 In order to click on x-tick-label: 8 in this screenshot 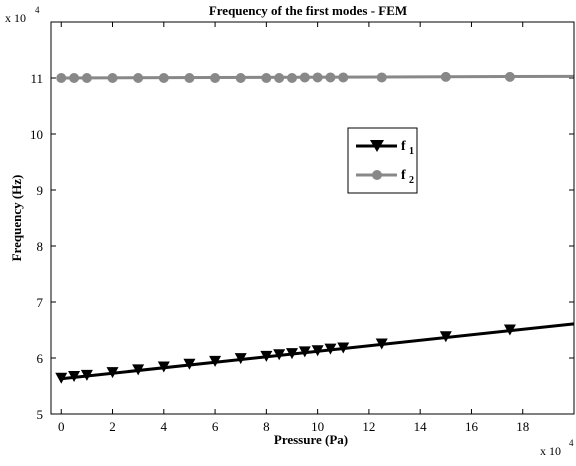, I will do `click(266, 426)`.